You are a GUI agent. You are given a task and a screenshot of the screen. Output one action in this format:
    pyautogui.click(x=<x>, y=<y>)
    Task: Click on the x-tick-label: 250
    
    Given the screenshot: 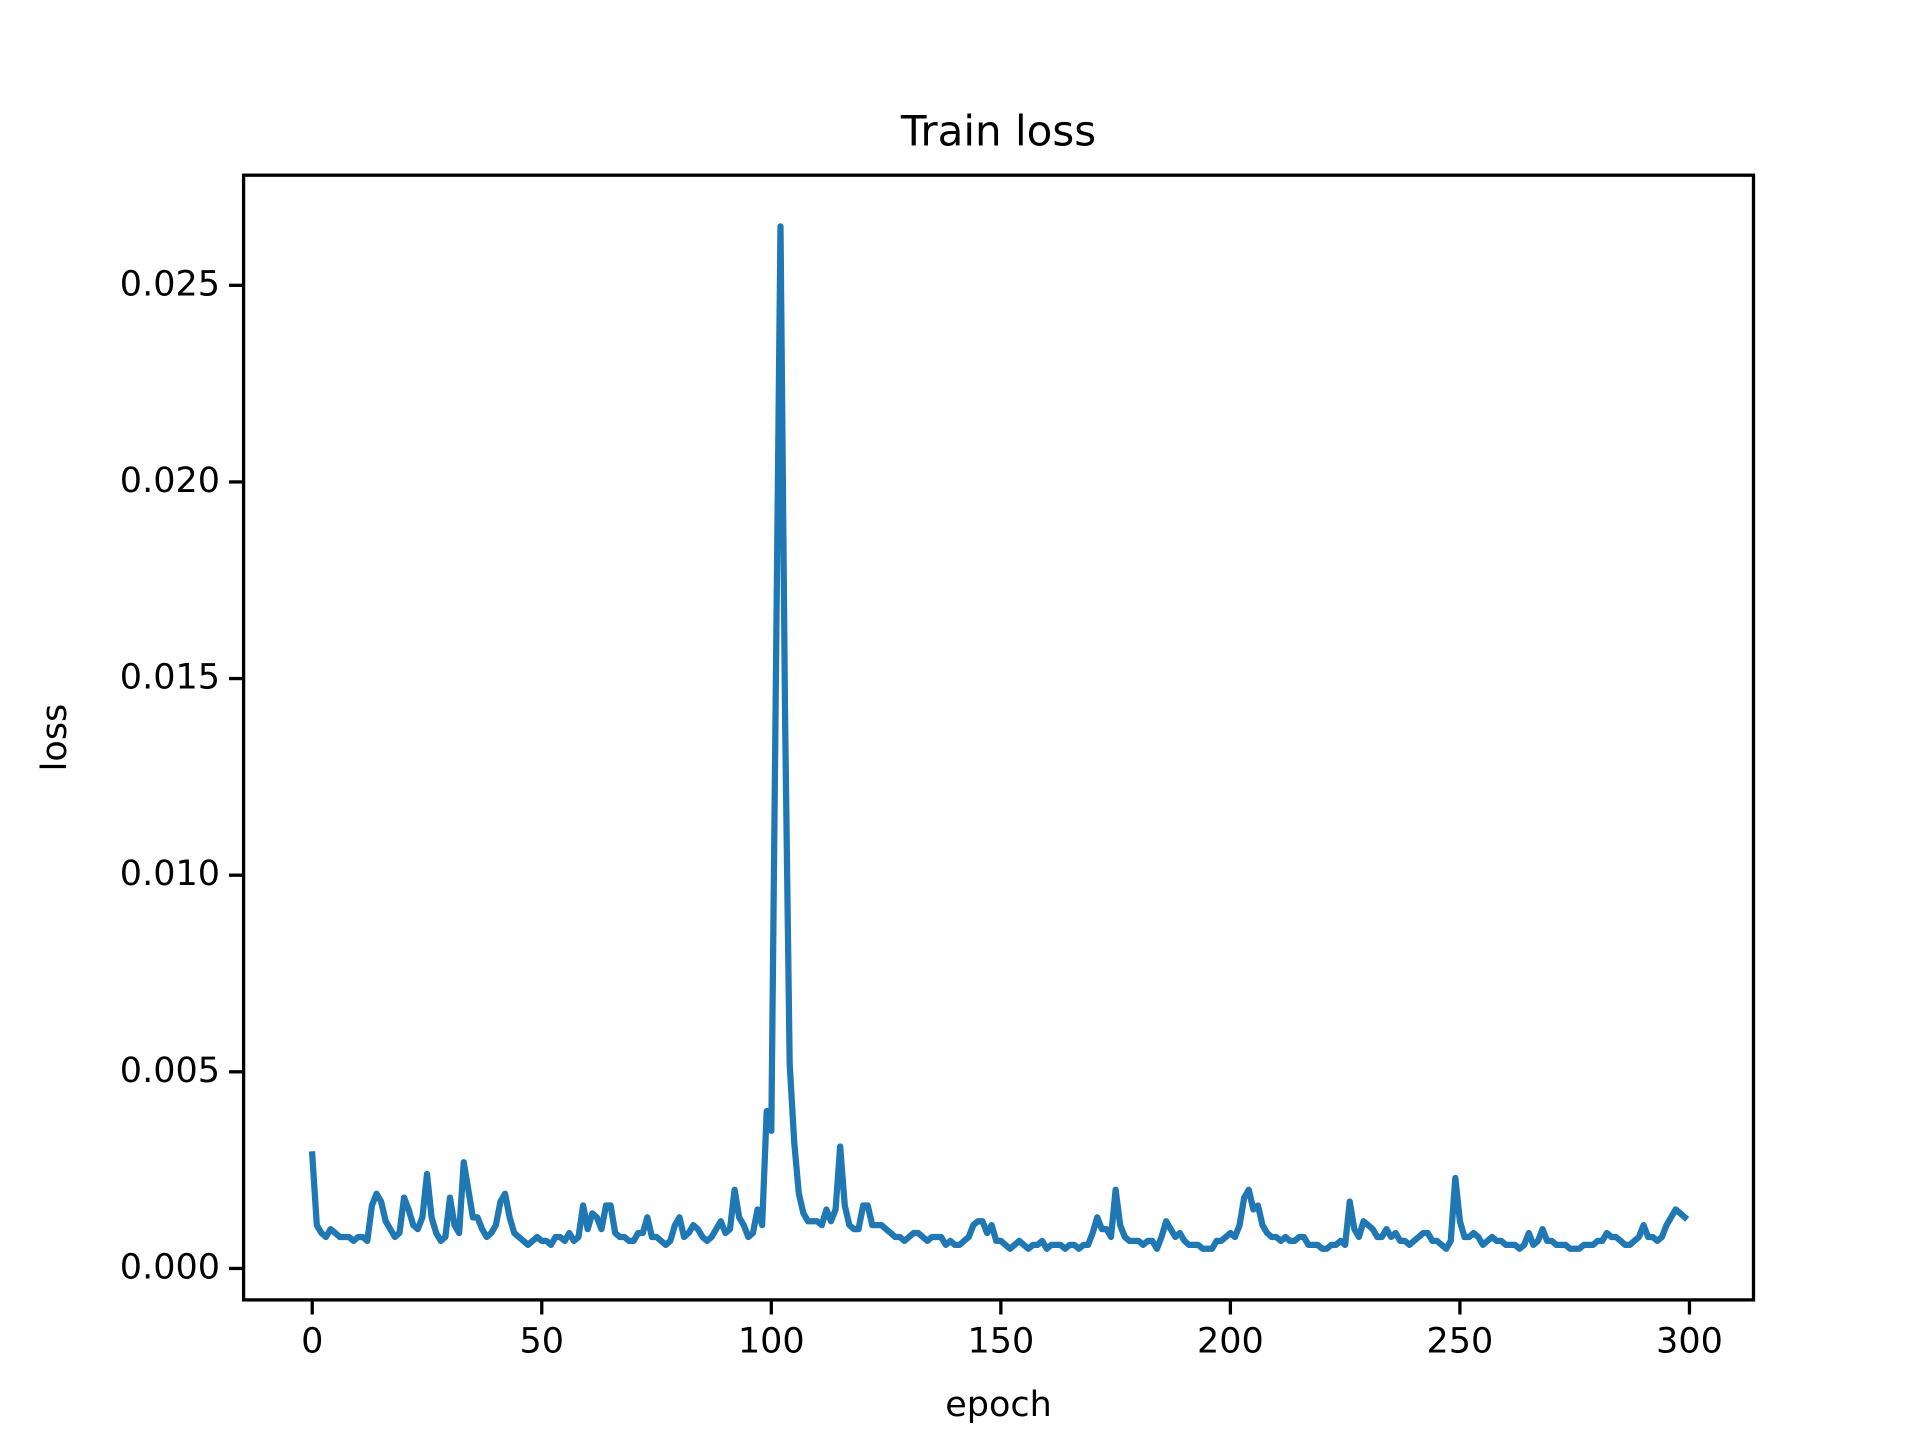 What is the action you would take?
    pyautogui.click(x=1460, y=1342)
    